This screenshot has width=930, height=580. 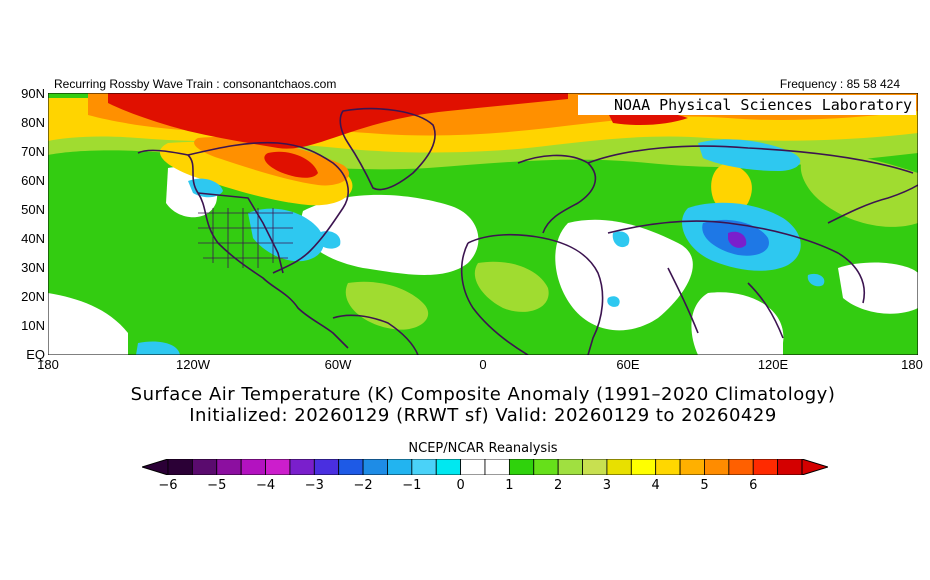 What do you see at coordinates (48, 364) in the screenshot?
I see `lon-label-180w: 180` at bounding box center [48, 364].